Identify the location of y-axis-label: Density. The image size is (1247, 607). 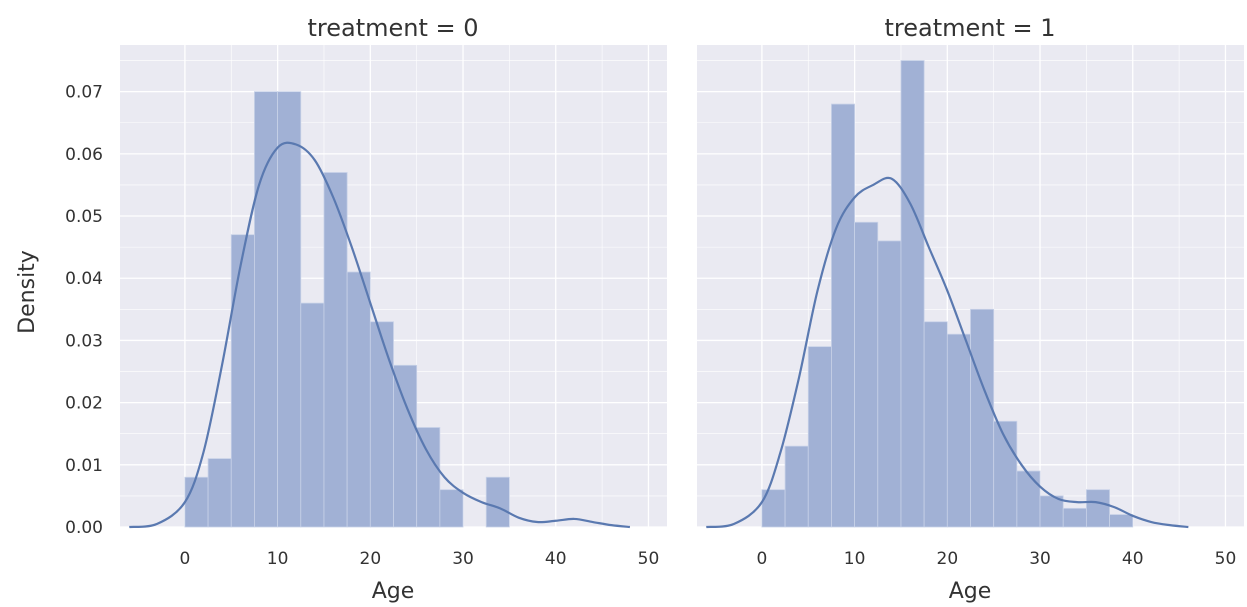
(27, 292).